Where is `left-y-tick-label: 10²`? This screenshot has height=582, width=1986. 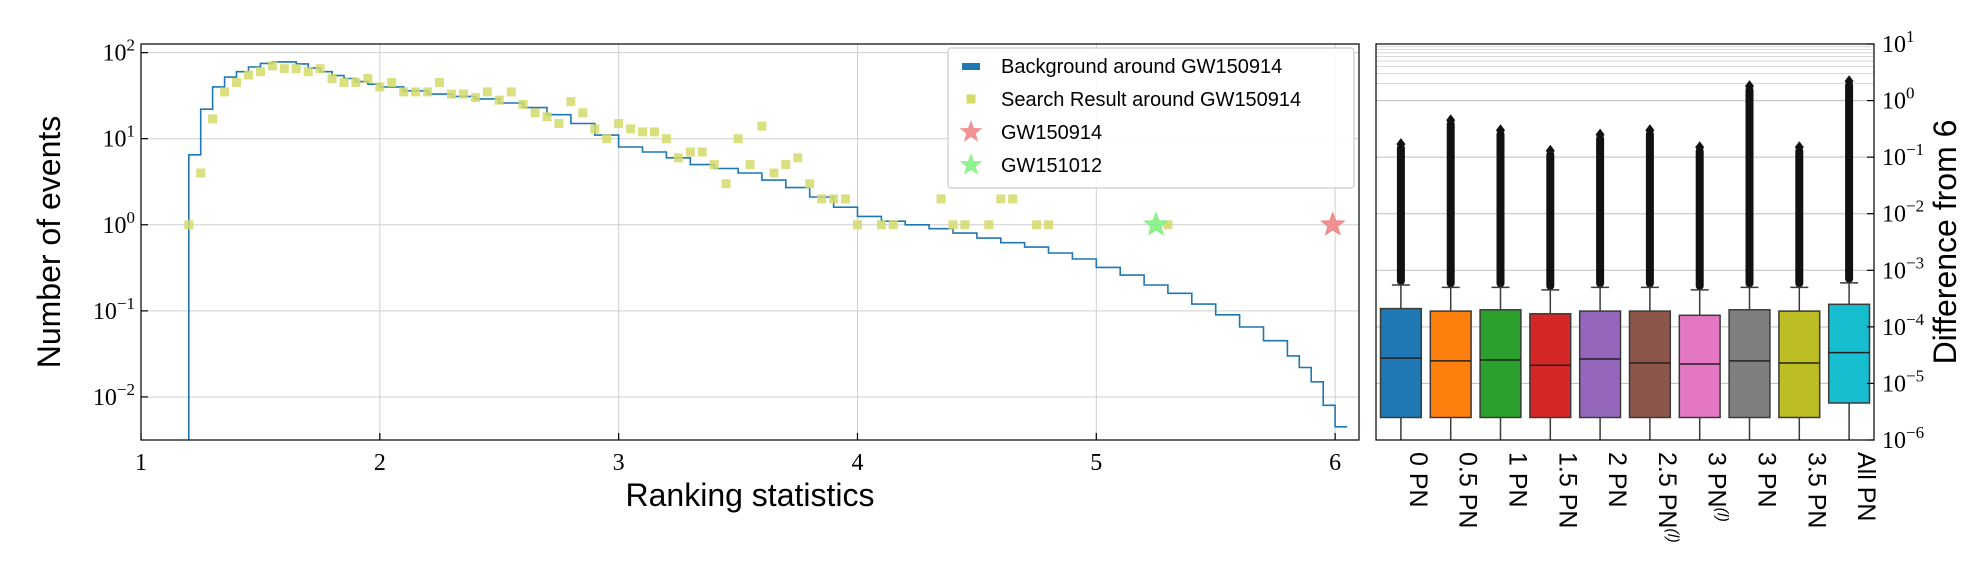
left-y-tick-label: 10² is located at coordinates (119, 51).